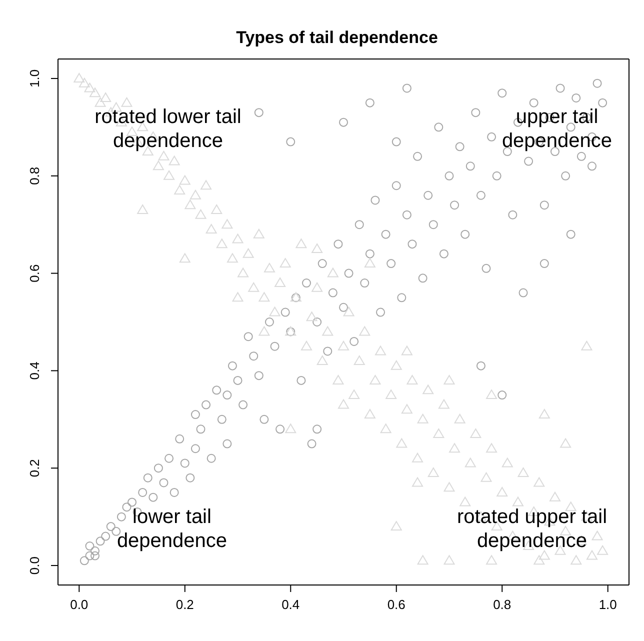 The image size is (644, 641). What do you see at coordinates (79, 604) in the screenshot?
I see `x-tick-label: 0.0` at bounding box center [79, 604].